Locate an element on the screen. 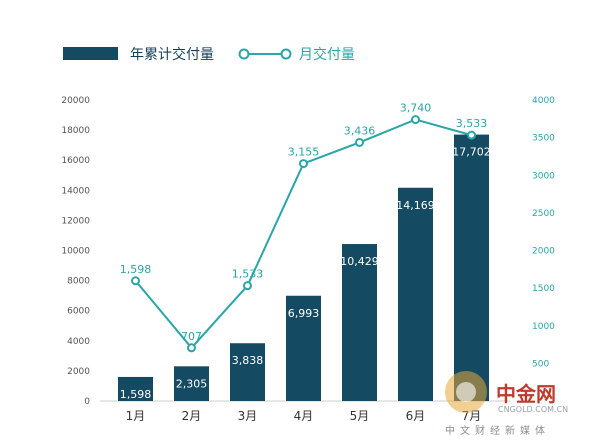  y-right-tick-label: 2500 is located at coordinates (543, 214).